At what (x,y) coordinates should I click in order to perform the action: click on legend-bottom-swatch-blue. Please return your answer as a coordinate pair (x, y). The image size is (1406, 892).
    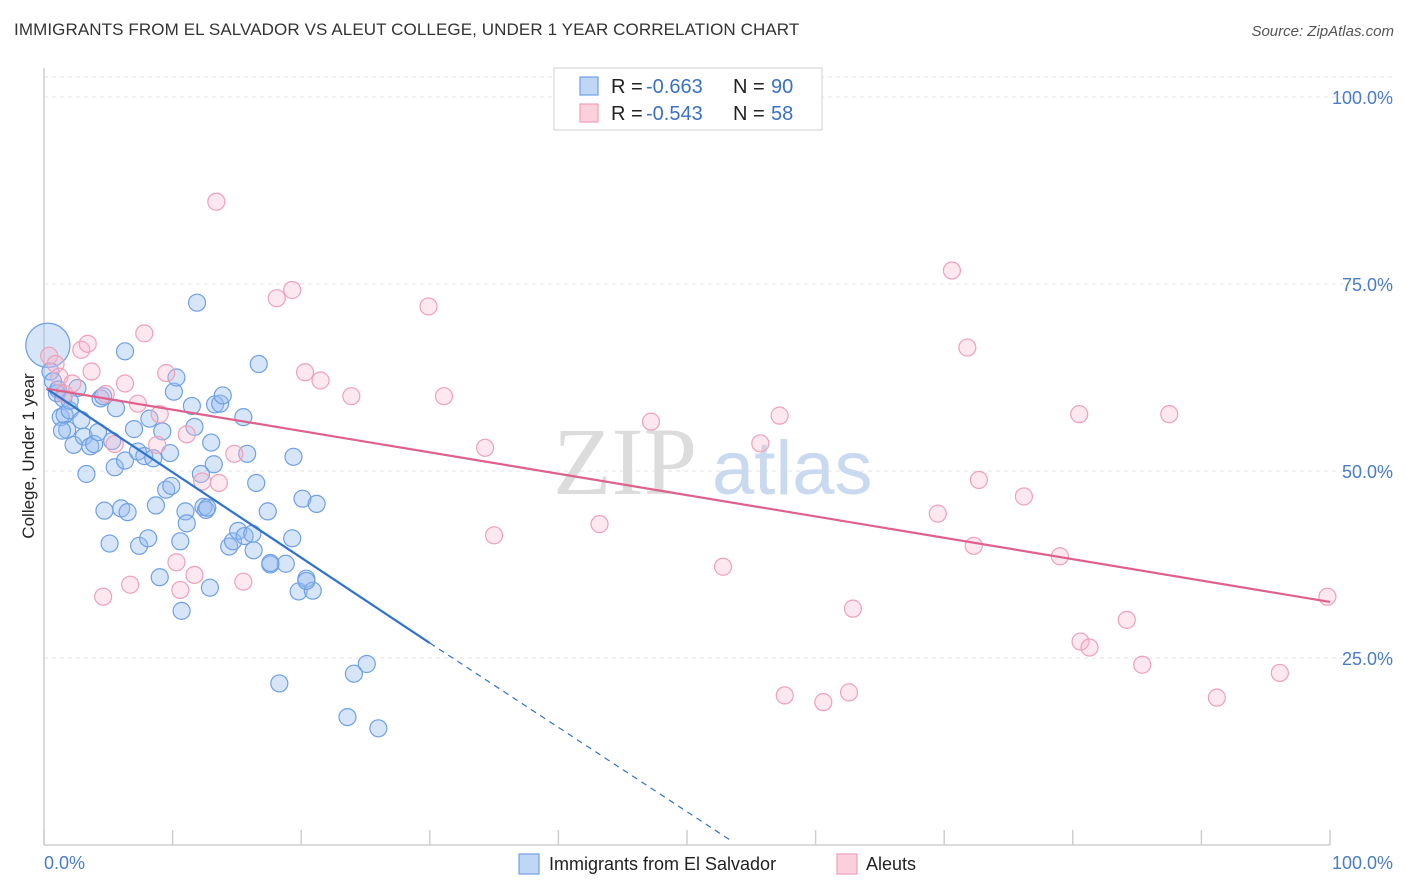
    Looking at the image, I should click on (529, 864).